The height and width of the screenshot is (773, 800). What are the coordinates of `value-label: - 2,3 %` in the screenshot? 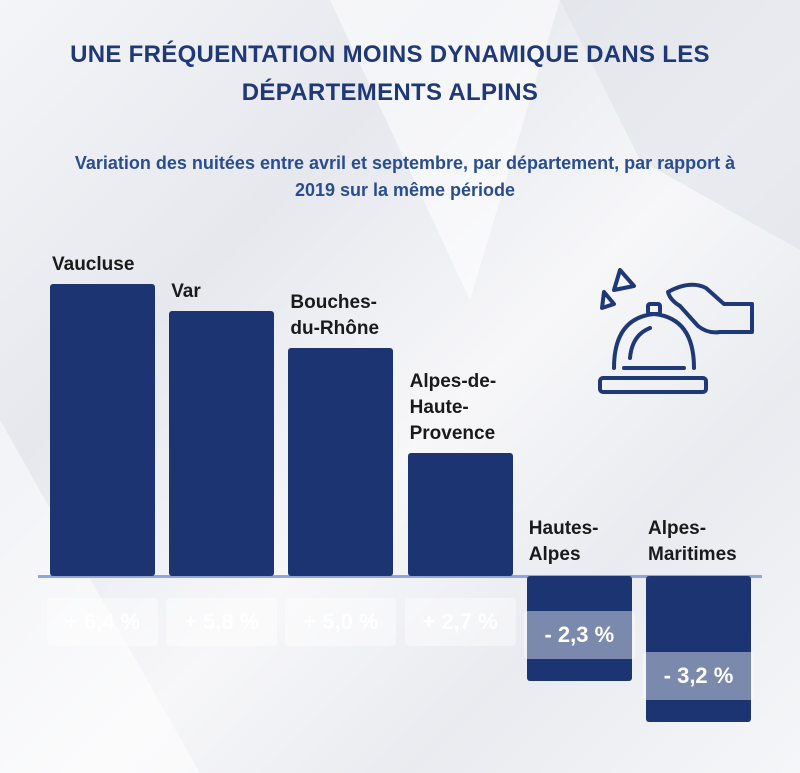 It's located at (579, 634).